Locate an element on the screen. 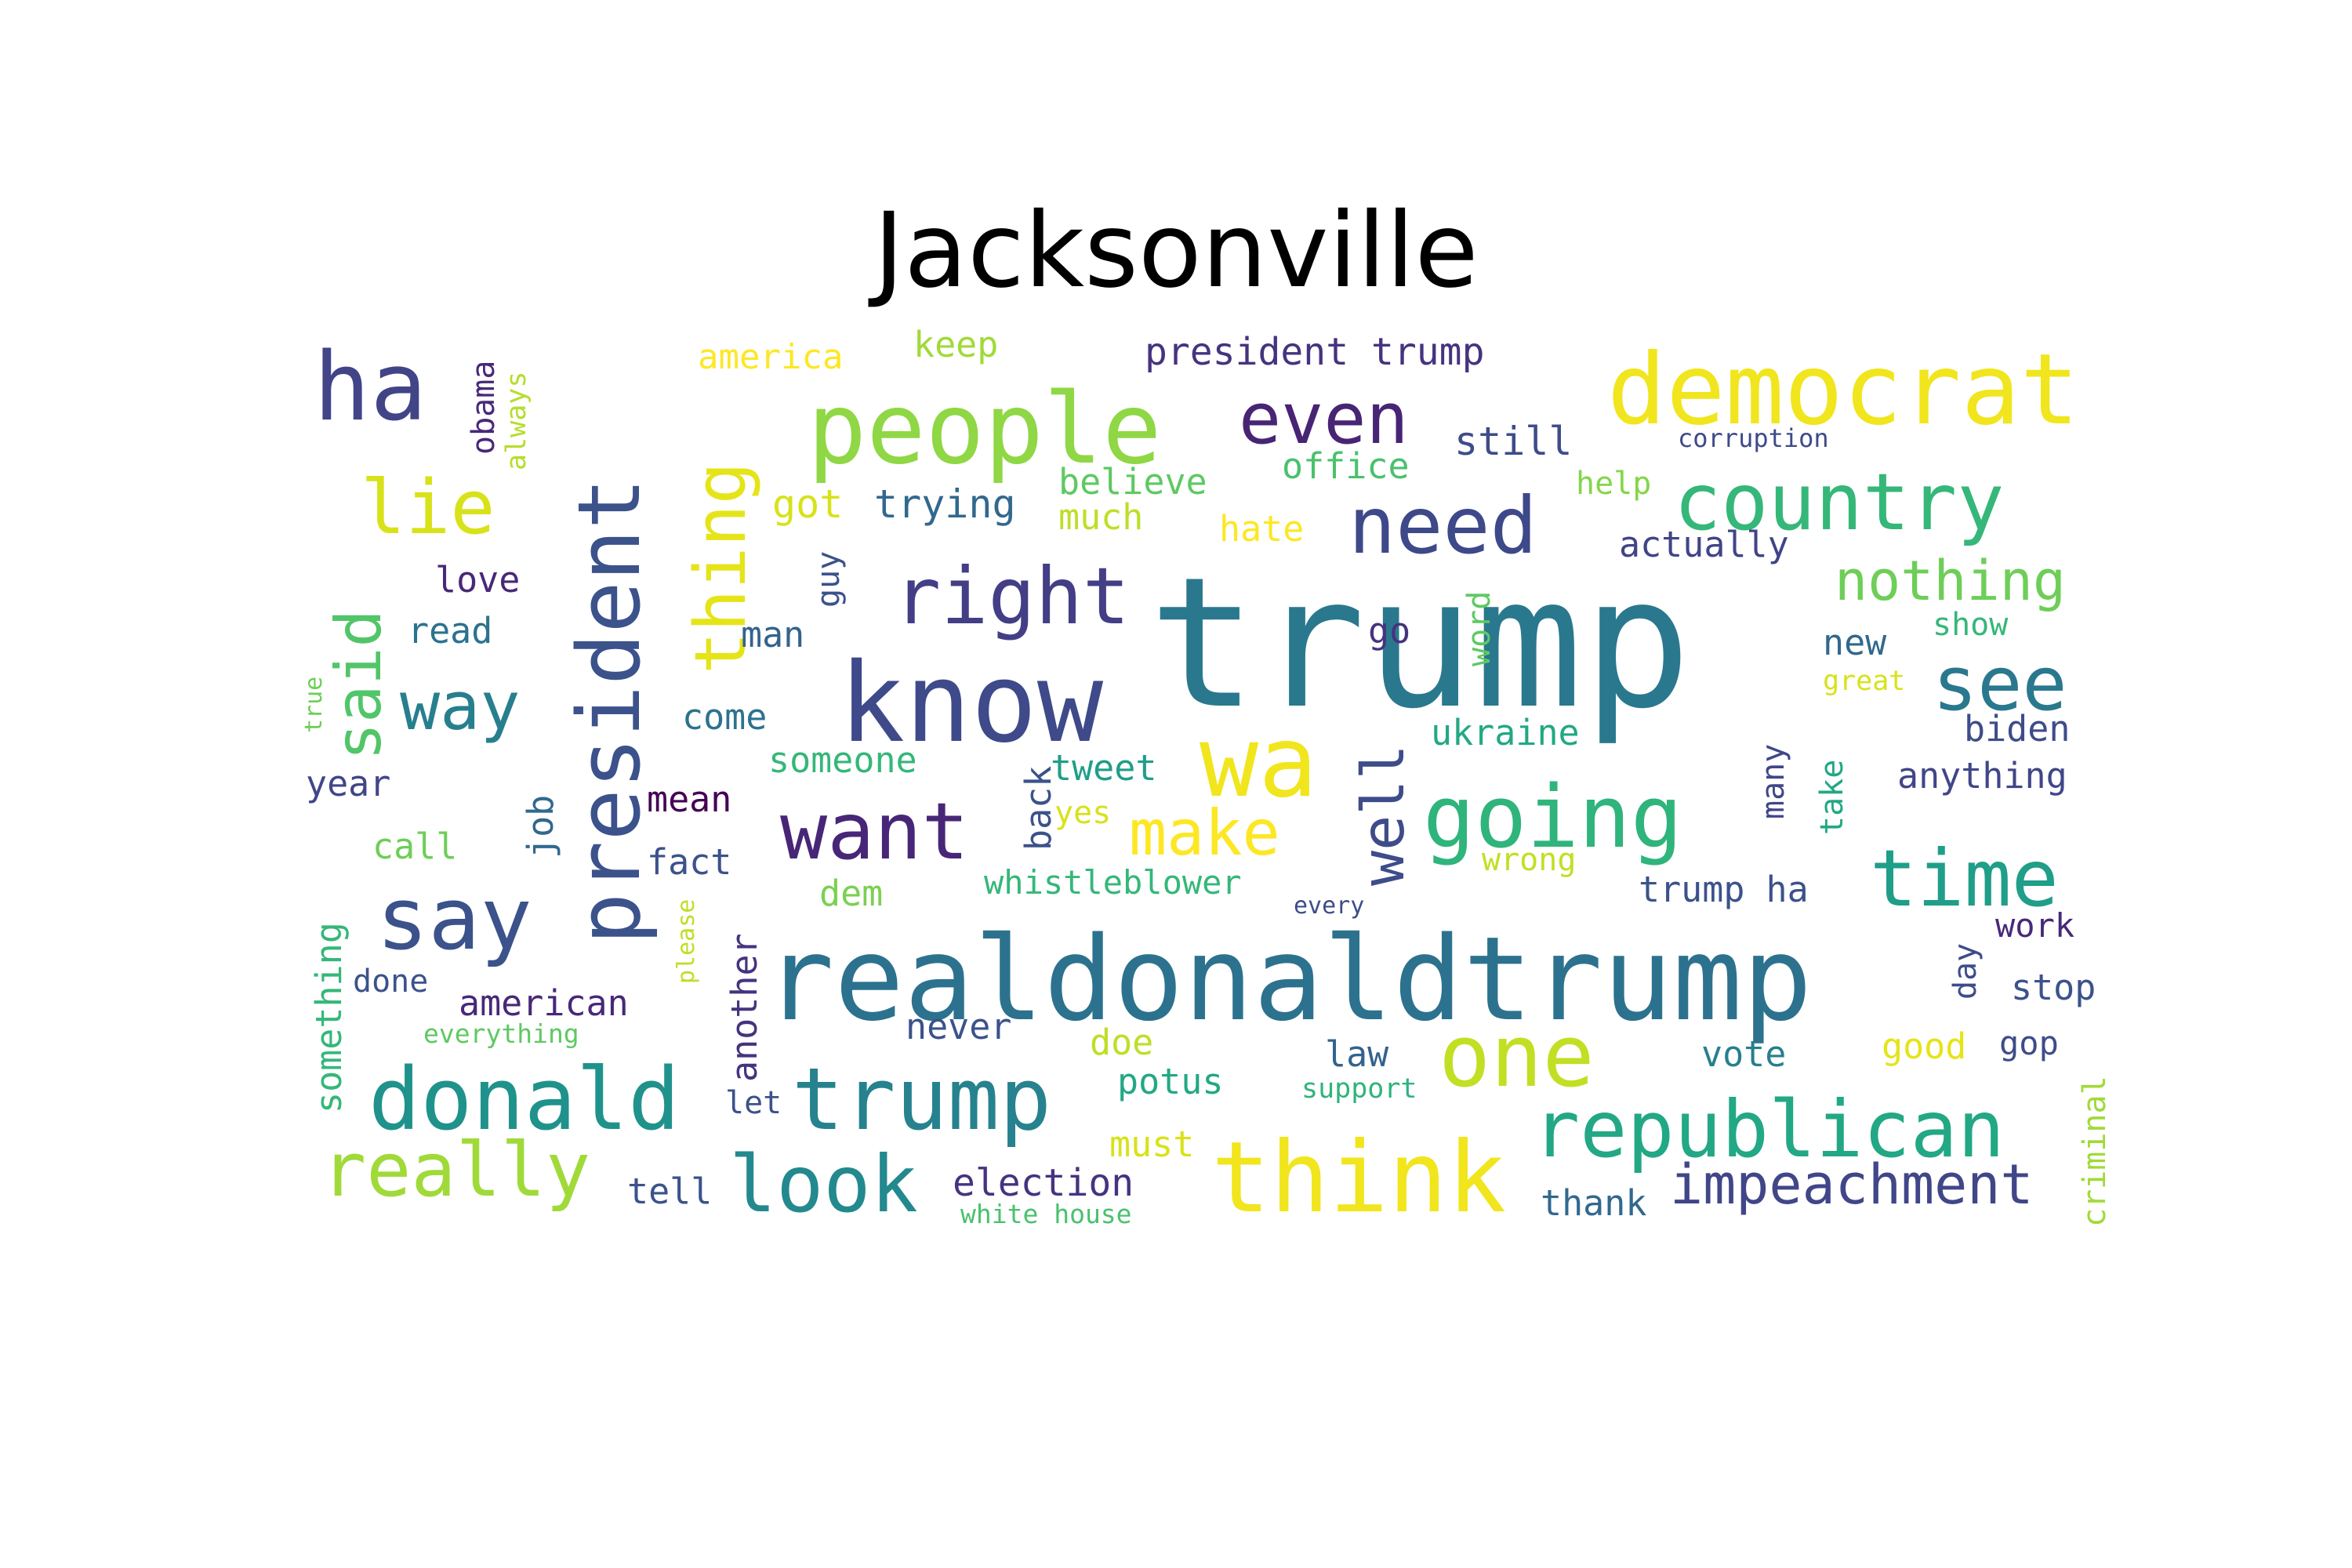 The image size is (2352, 1568). word-someone: someone is located at coordinates (842, 760).